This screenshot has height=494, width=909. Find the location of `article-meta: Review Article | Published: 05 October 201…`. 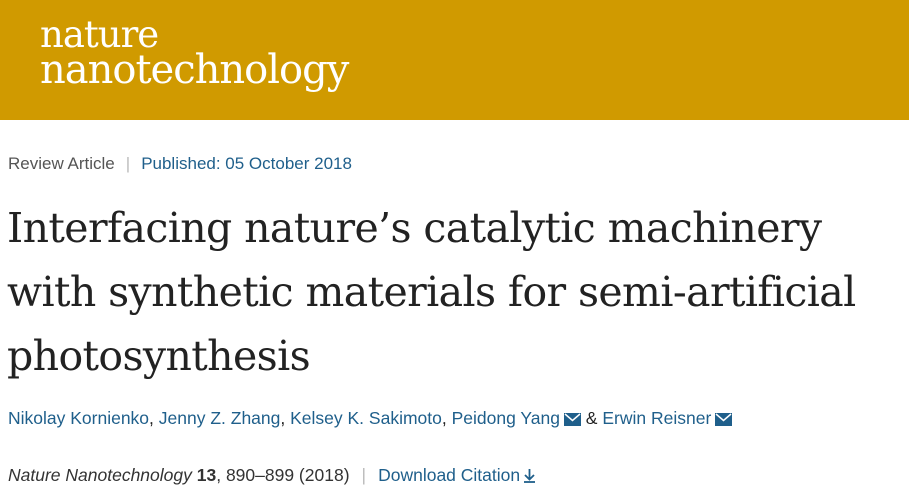

article-meta: Review Article | Published: 05 October 201… is located at coordinates (180, 164).